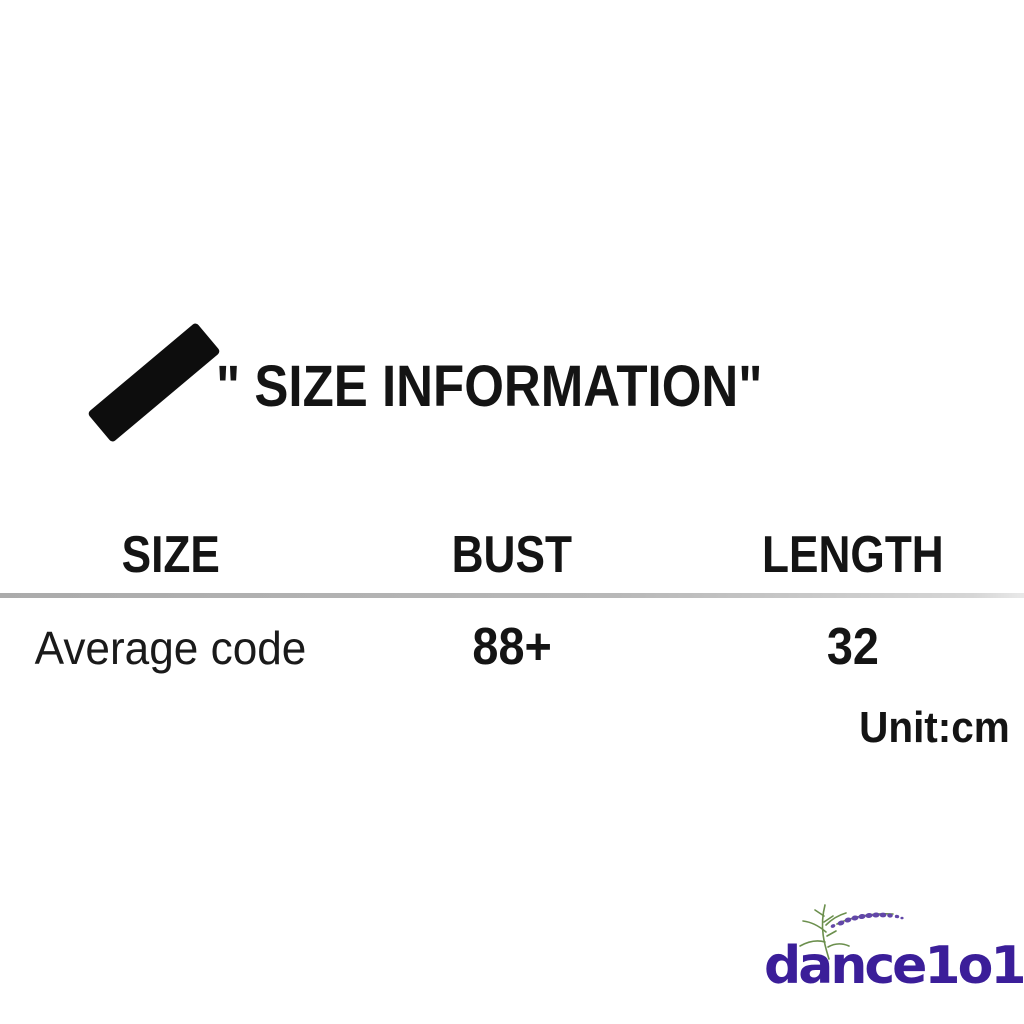  Describe the element at coordinates (934, 727) in the screenshot. I see `unit-note: Unit:cm` at that location.